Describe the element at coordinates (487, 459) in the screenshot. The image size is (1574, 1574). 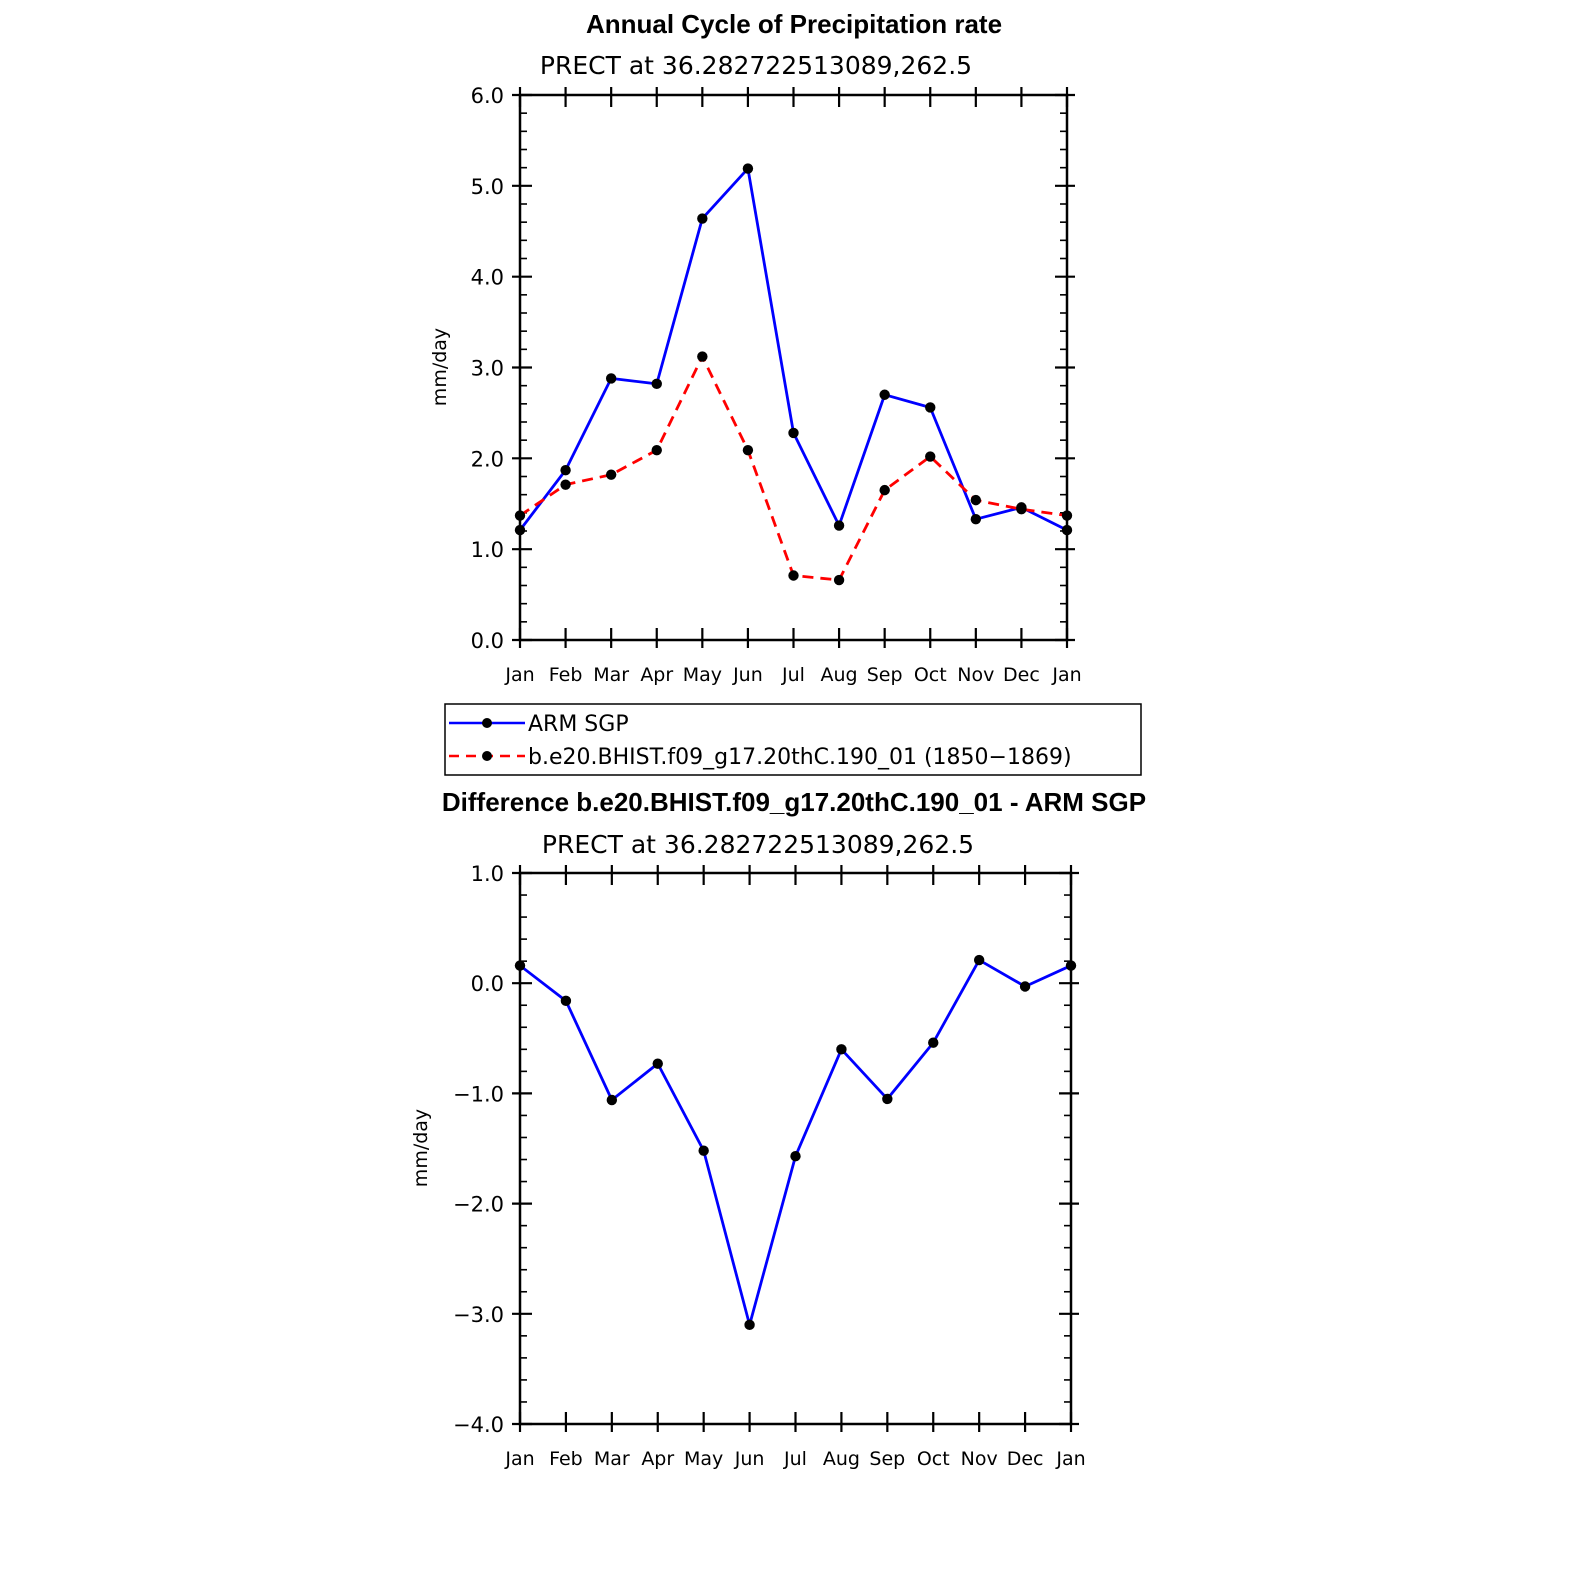
I see `y-tick-label: 2.0` at that location.